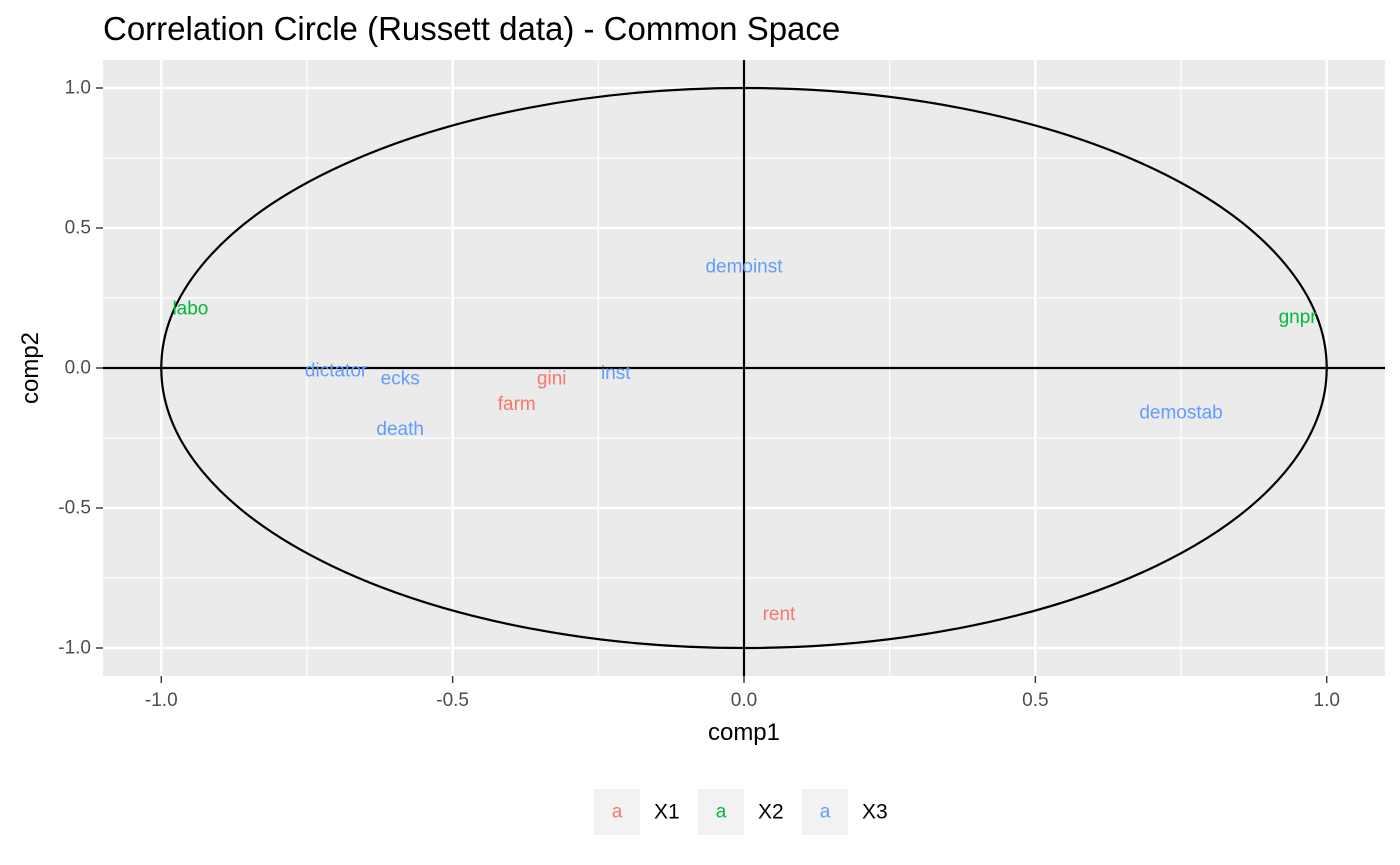  Describe the element at coordinates (30, 368) in the screenshot. I see `y-axis-title: comp2` at that location.